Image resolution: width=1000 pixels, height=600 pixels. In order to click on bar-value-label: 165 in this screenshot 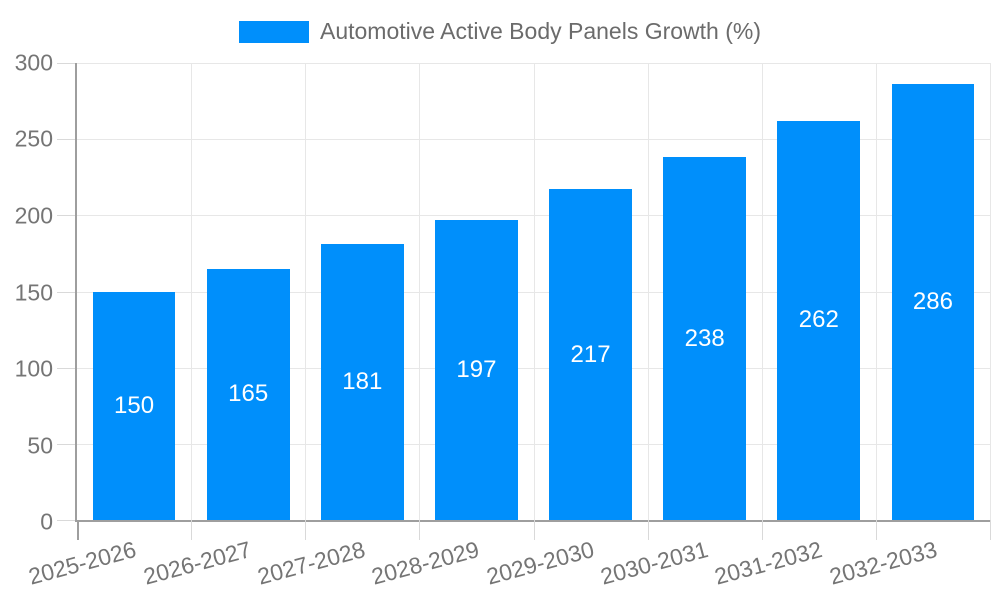, I will do `click(248, 394)`.